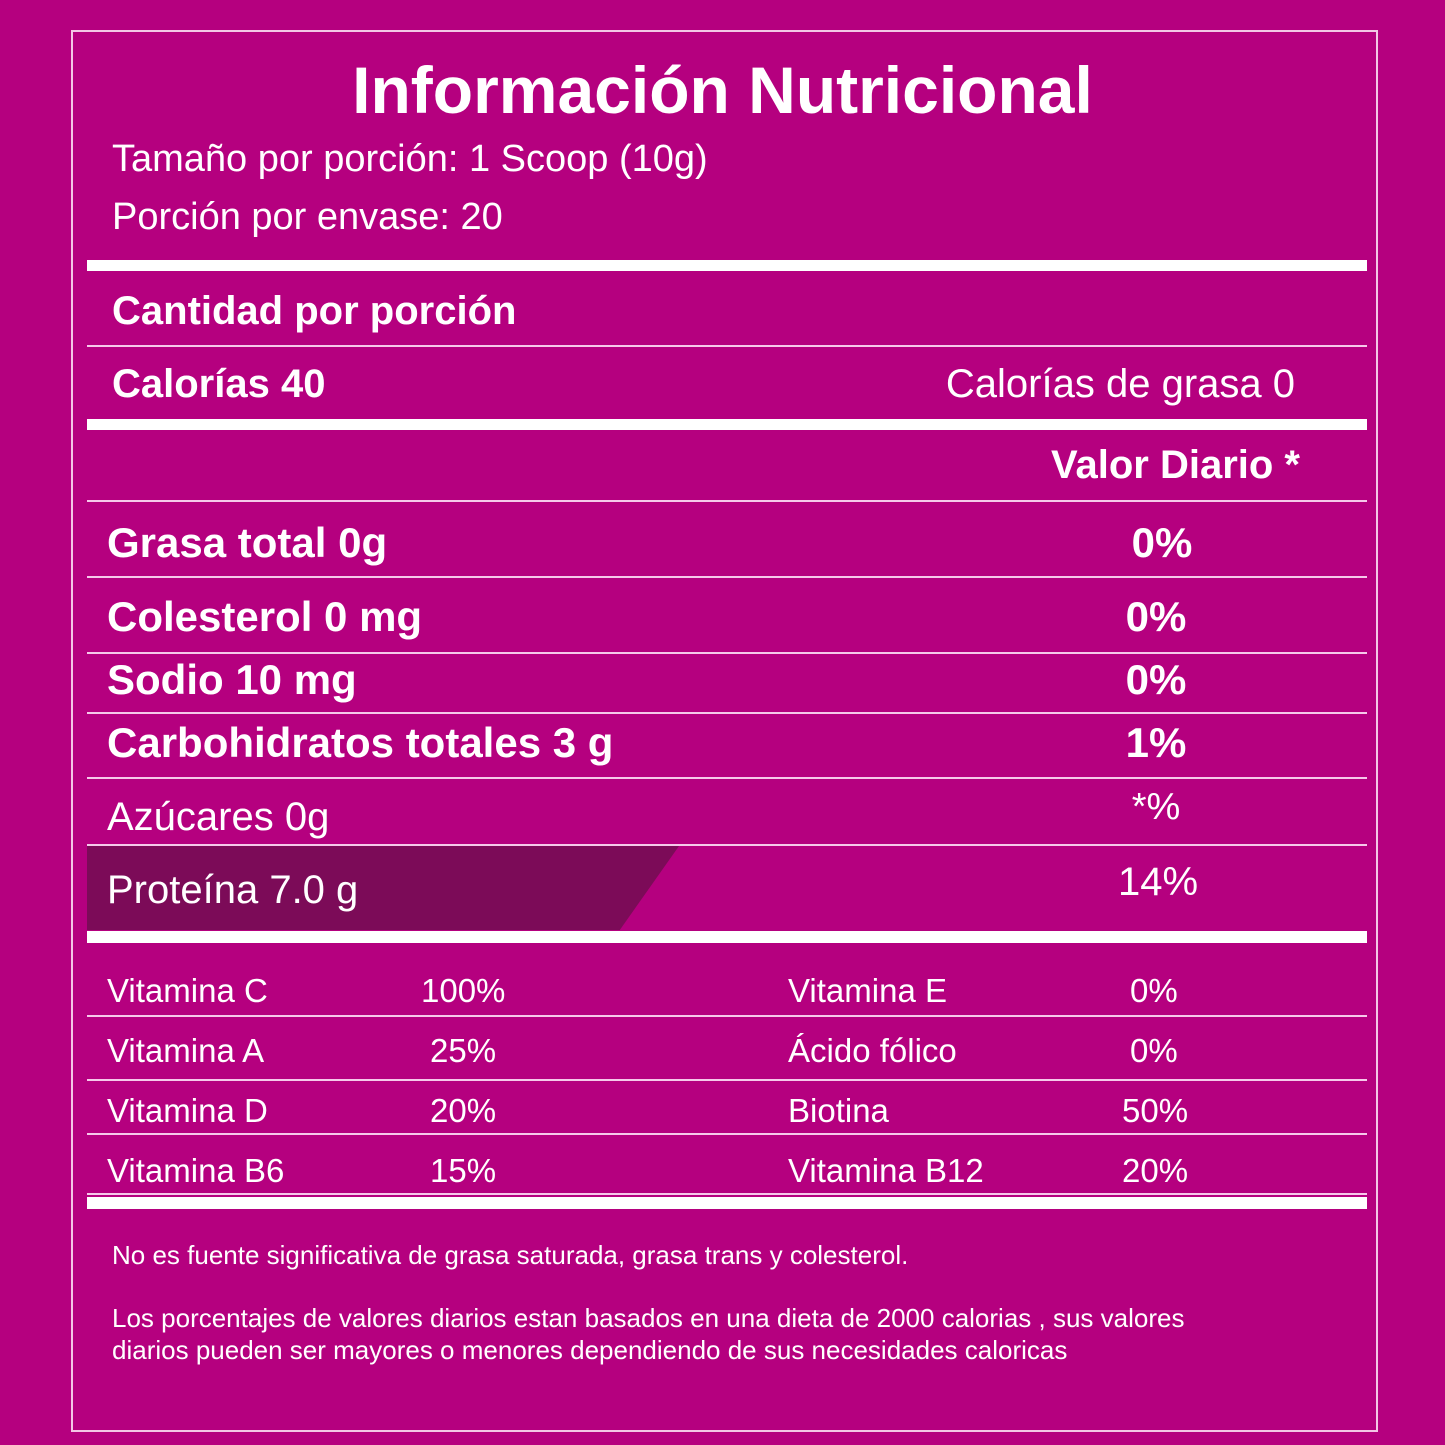 This screenshot has height=1445, width=1445. What do you see at coordinates (463, 990) in the screenshot?
I see `vitamin-pct: 100%` at bounding box center [463, 990].